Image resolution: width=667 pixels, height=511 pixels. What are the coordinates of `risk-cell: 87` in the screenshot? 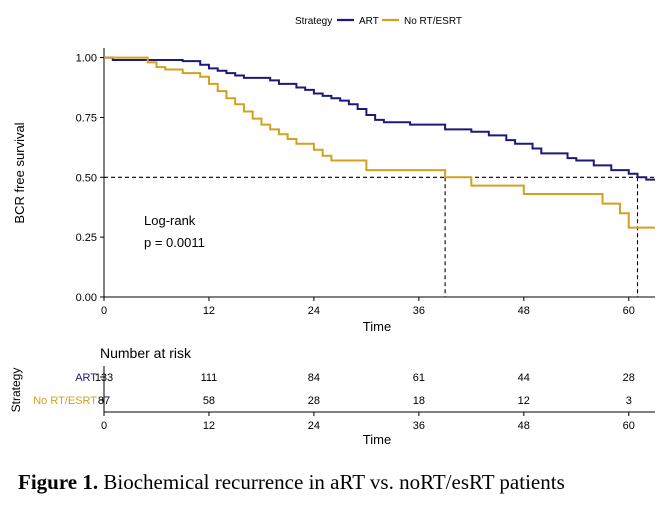 It's located at (104, 401).